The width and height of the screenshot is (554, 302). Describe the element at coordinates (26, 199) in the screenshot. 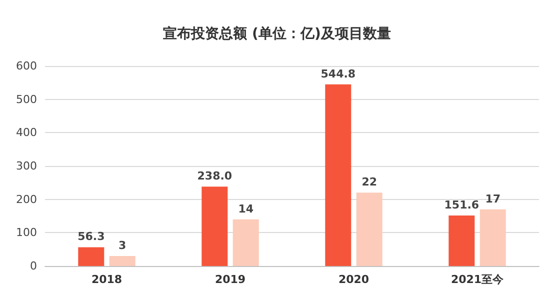

I see `y-tick-label: 200` at that location.